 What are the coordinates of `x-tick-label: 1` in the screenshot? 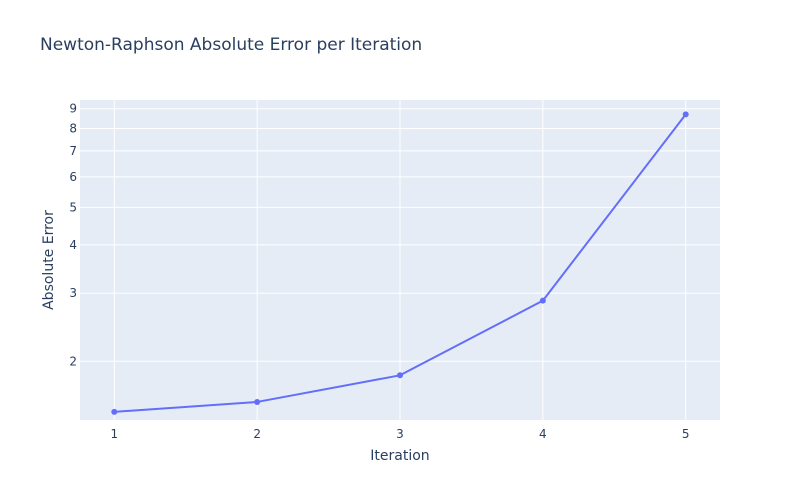 It's located at (114, 434).